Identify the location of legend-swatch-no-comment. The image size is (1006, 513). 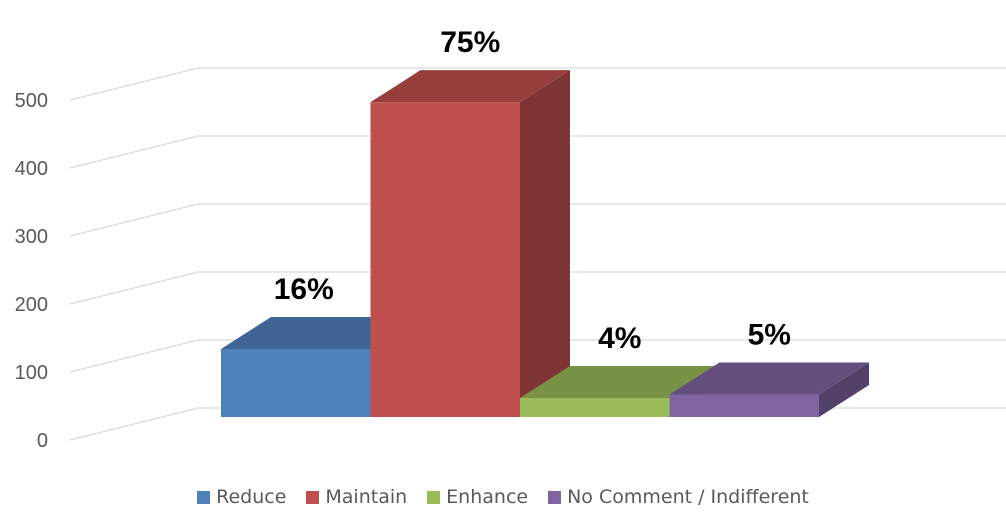
(555, 497).